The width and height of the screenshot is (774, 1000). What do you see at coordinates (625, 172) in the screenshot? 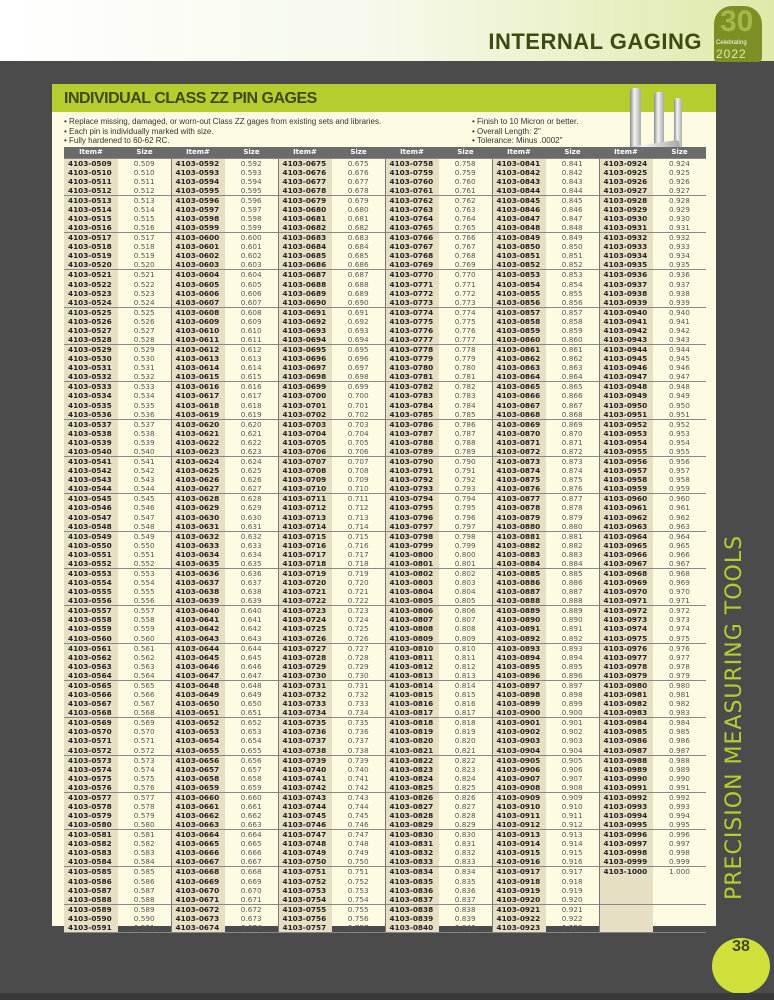
I see `item-number-cell: 4103-0925` at bounding box center [625, 172].